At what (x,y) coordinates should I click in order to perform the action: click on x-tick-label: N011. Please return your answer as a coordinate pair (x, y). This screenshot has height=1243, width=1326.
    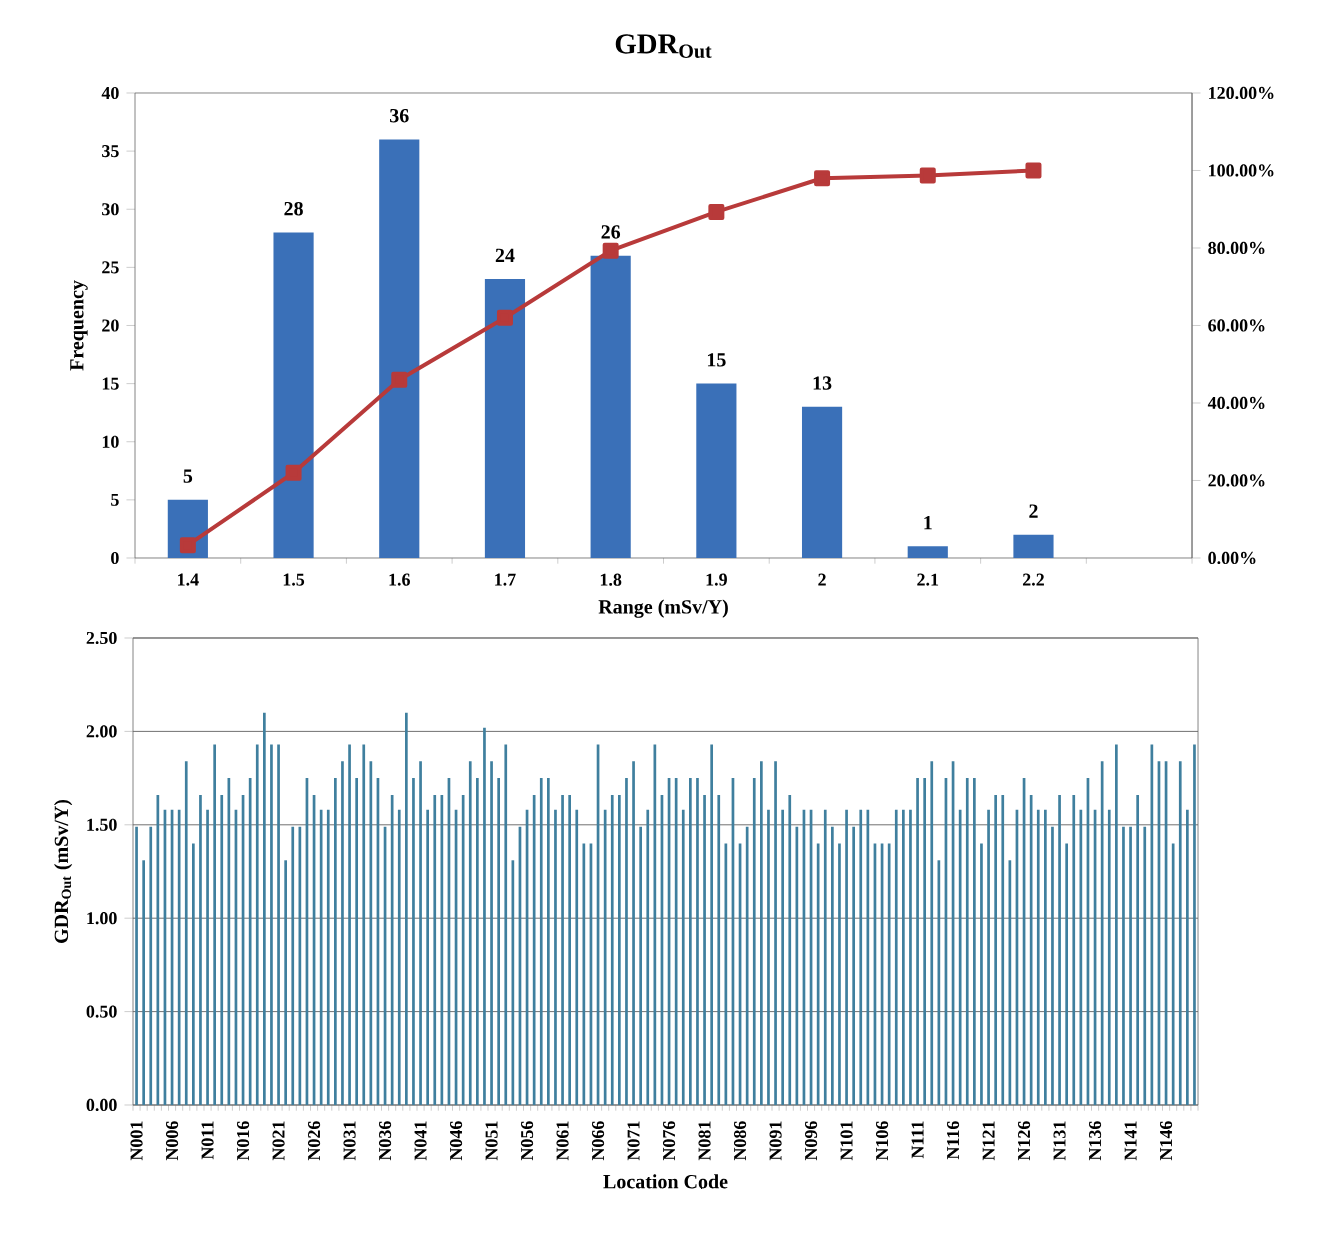
    Looking at the image, I should click on (207, 1140).